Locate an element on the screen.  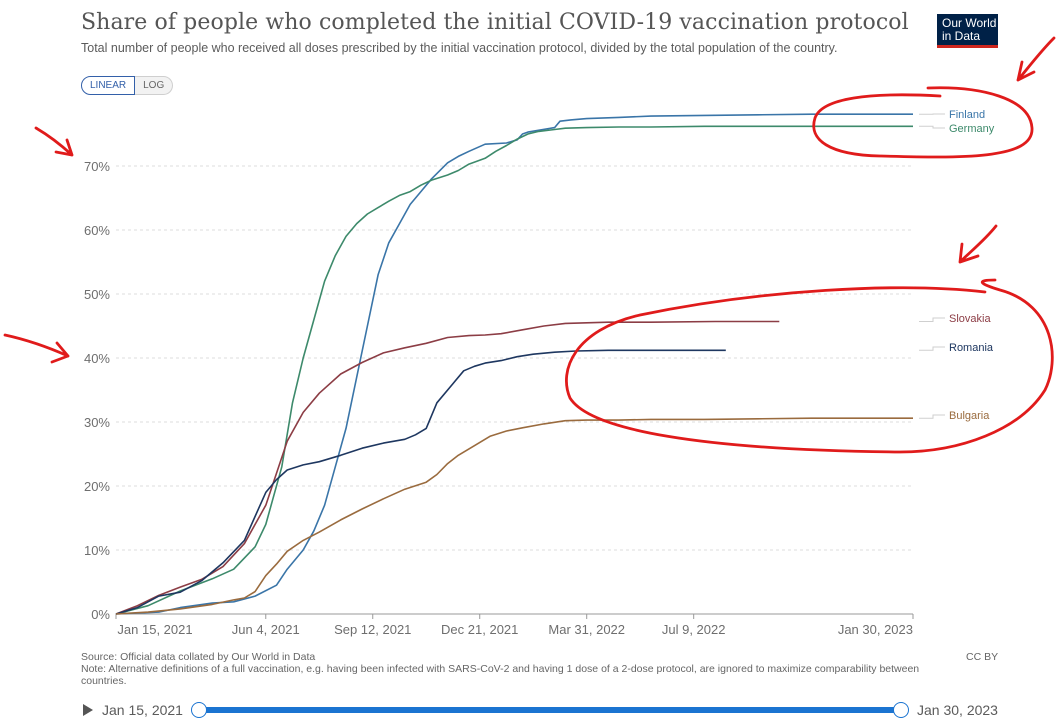
logo-line-2: in Data is located at coordinates (961, 36).